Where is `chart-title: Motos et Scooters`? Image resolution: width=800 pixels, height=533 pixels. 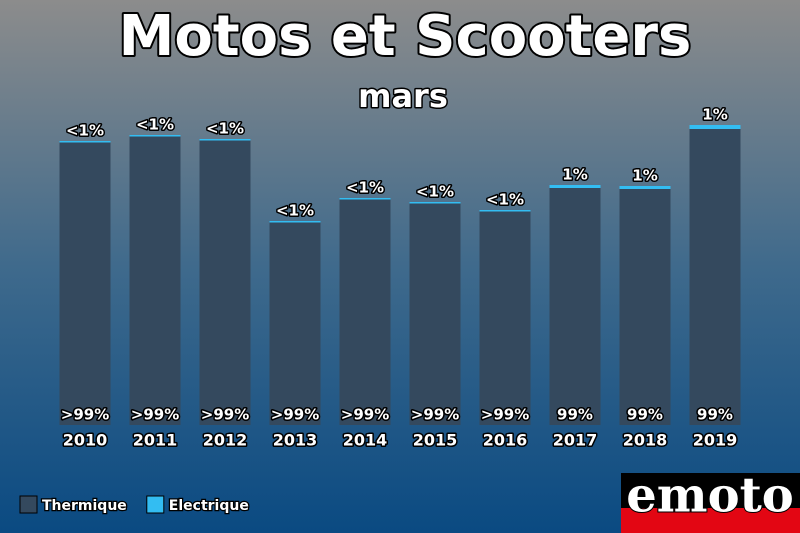
chart-title: Motos et Scooters is located at coordinates (405, 36).